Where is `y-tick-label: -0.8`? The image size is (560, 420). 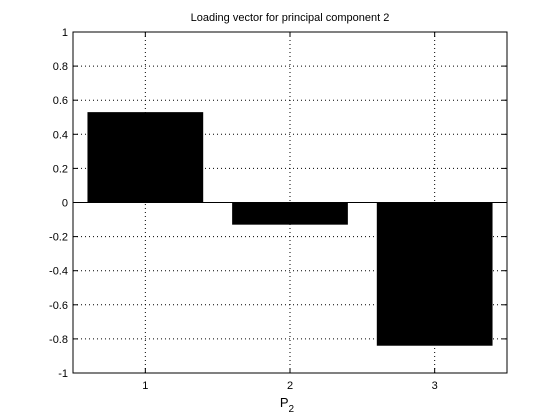
y-tick-label: -0.8 is located at coordinates (58, 340).